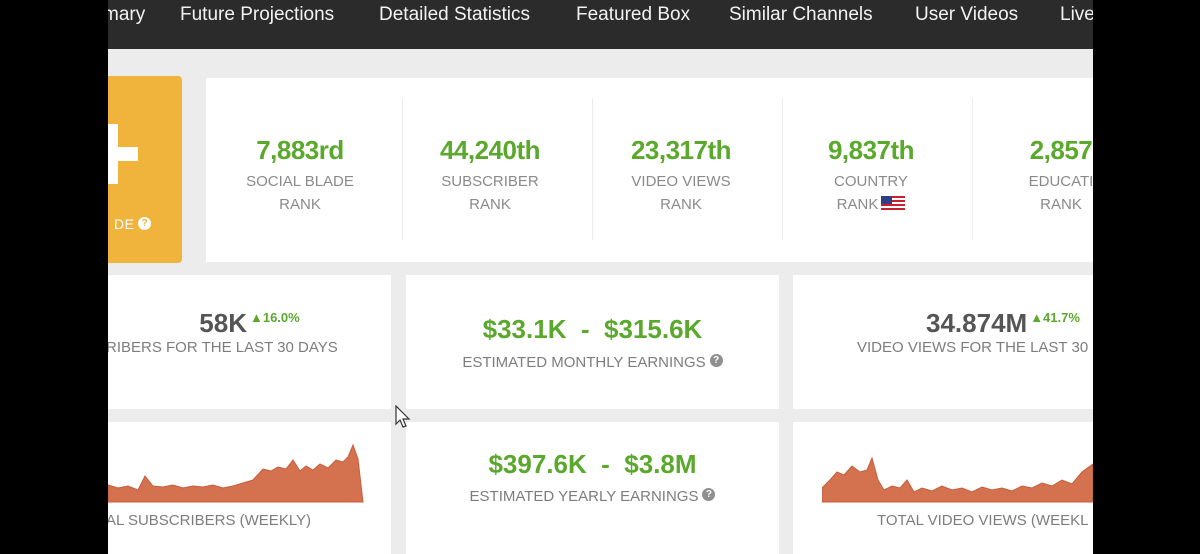 The image size is (1200, 554). I want to click on us-flag-icon, so click(893, 203).